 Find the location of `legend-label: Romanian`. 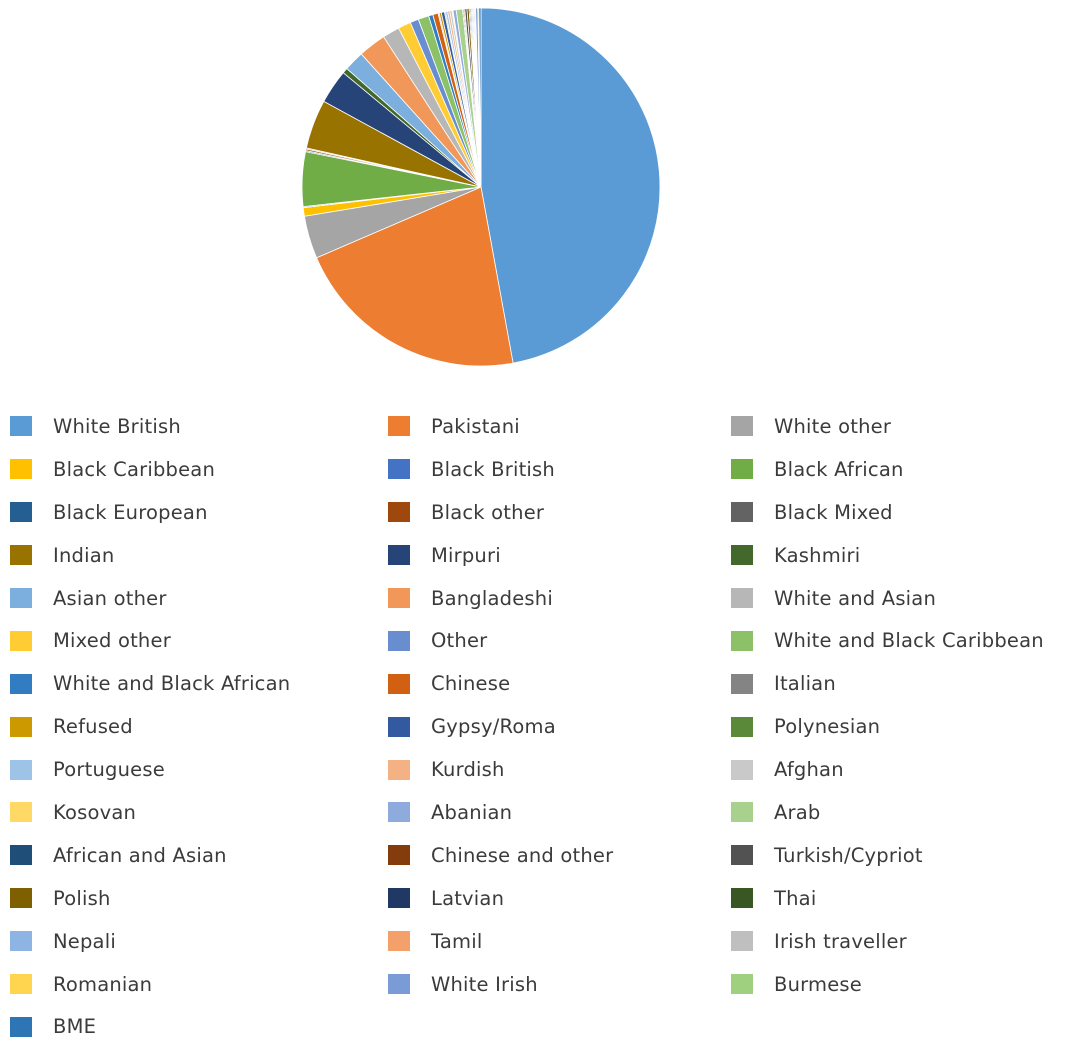

legend-label: Romanian is located at coordinates (103, 984).